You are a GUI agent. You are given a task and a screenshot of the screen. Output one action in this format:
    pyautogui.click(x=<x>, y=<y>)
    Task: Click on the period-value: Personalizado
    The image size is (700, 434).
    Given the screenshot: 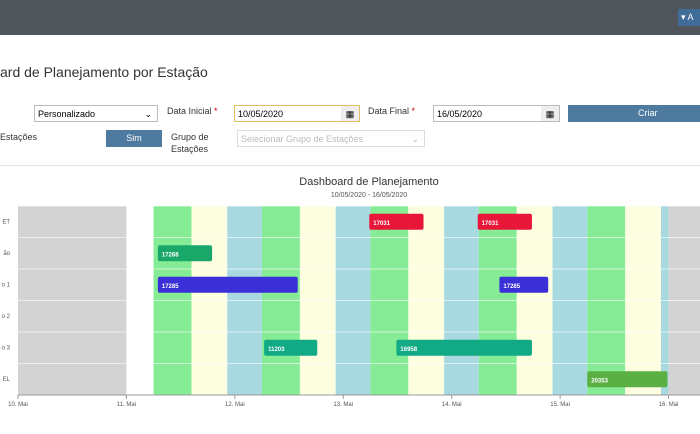 What is the action you would take?
    pyautogui.click(x=67, y=114)
    